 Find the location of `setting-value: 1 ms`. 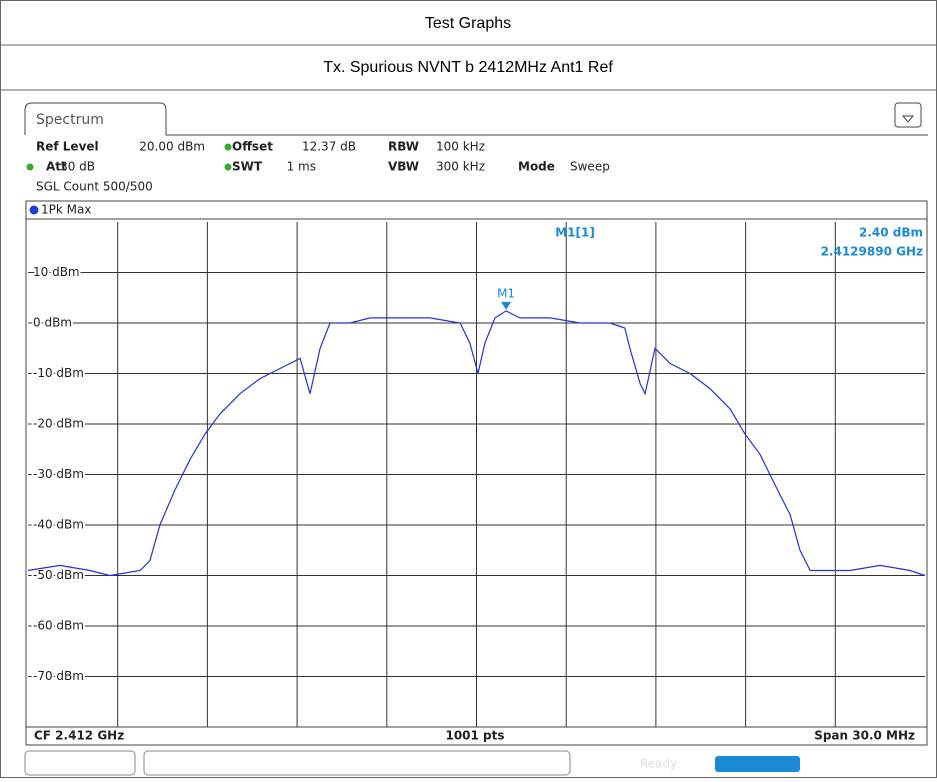

setting-value: 1 ms is located at coordinates (301, 167).